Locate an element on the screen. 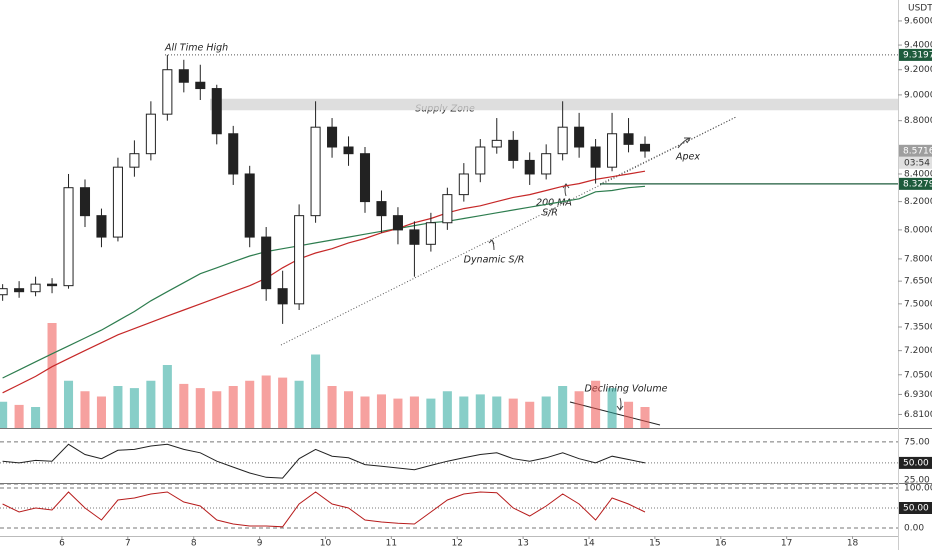 The image size is (932, 550). annotation: Dynamic S/R is located at coordinates (494, 260).